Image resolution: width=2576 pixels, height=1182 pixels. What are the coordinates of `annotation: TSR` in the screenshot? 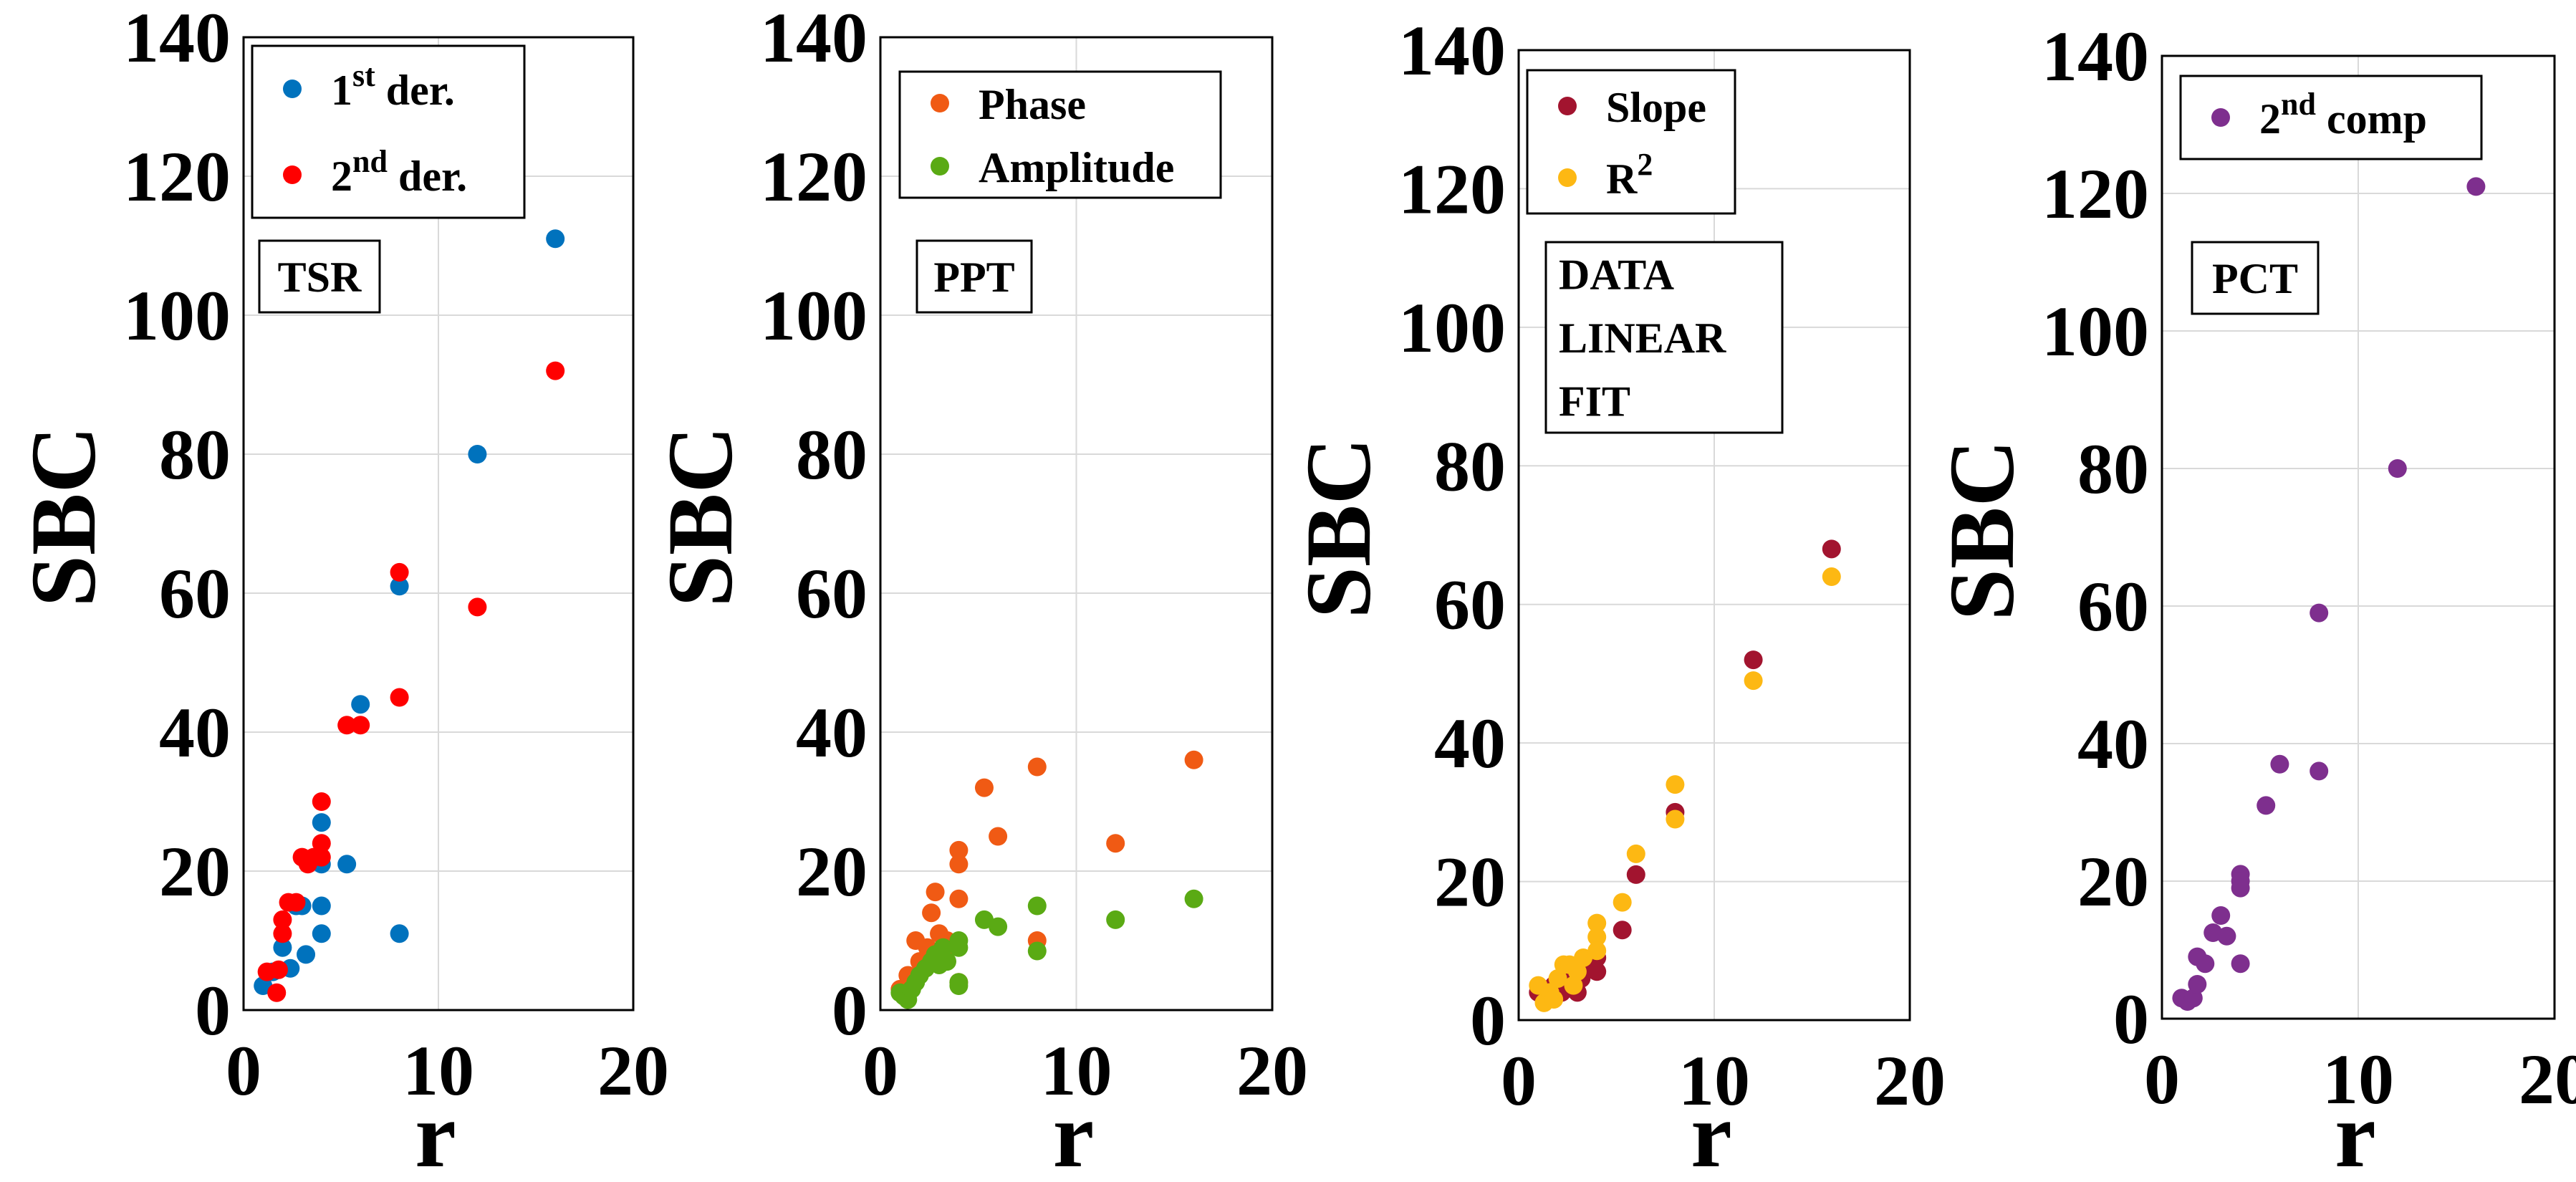 It's located at (319, 276).